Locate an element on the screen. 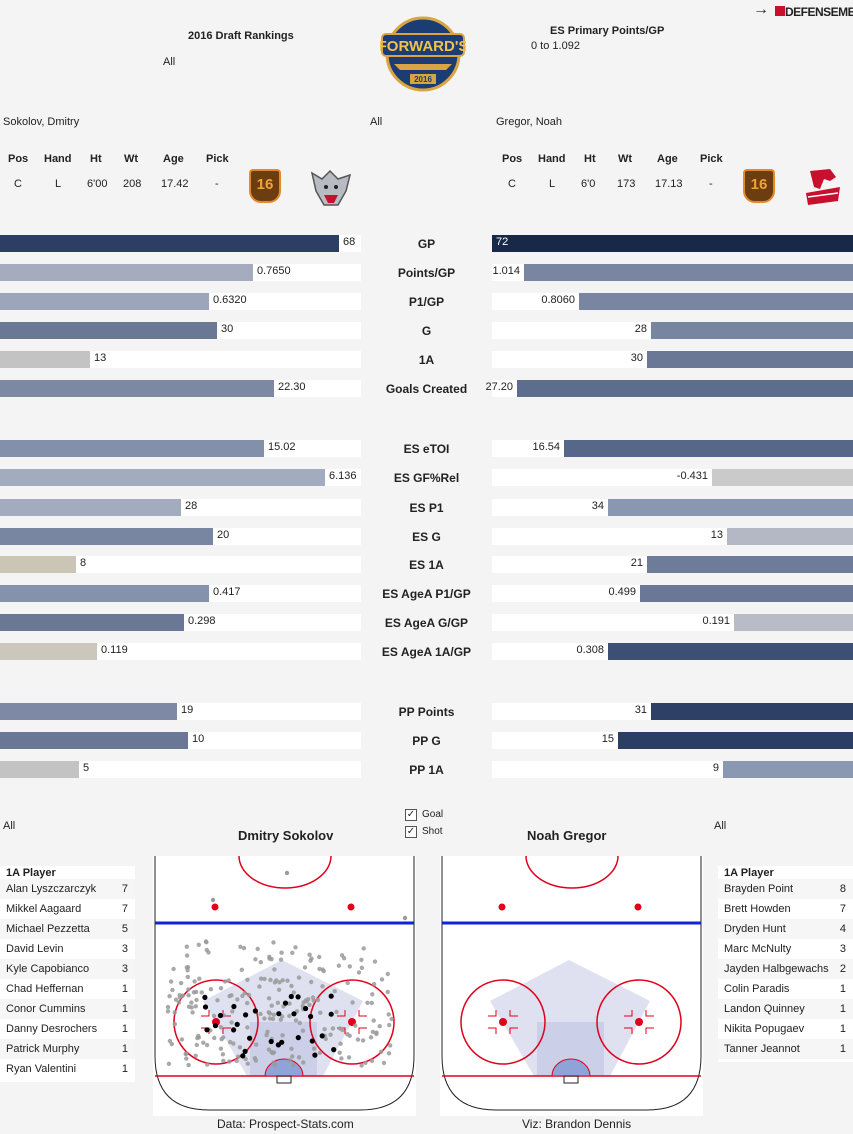 The height and width of the screenshot is (1134, 853). assist-row: Nikita Popugaev 1 is located at coordinates (785, 1029).